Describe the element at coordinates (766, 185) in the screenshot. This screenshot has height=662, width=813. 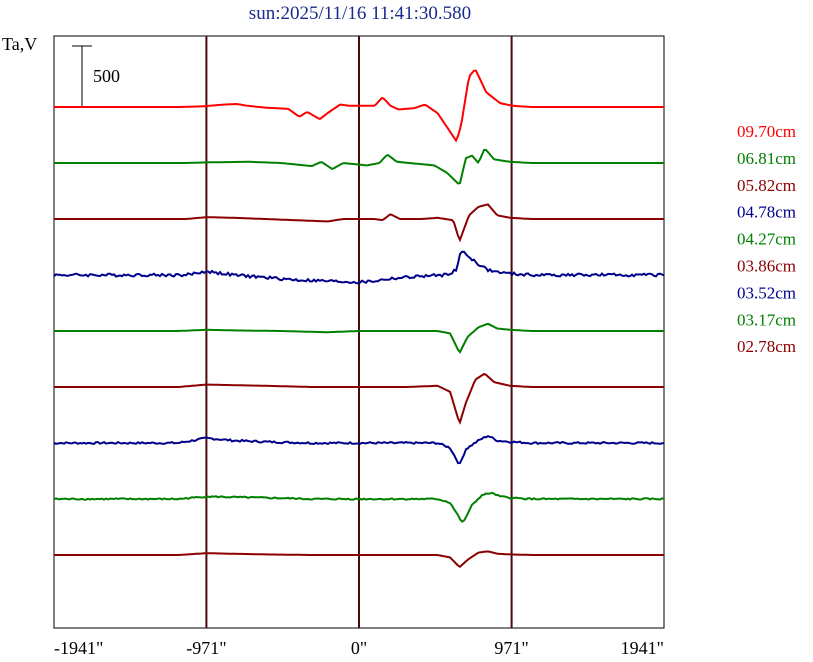
I see `legend-entry: 05.82cm` at that location.